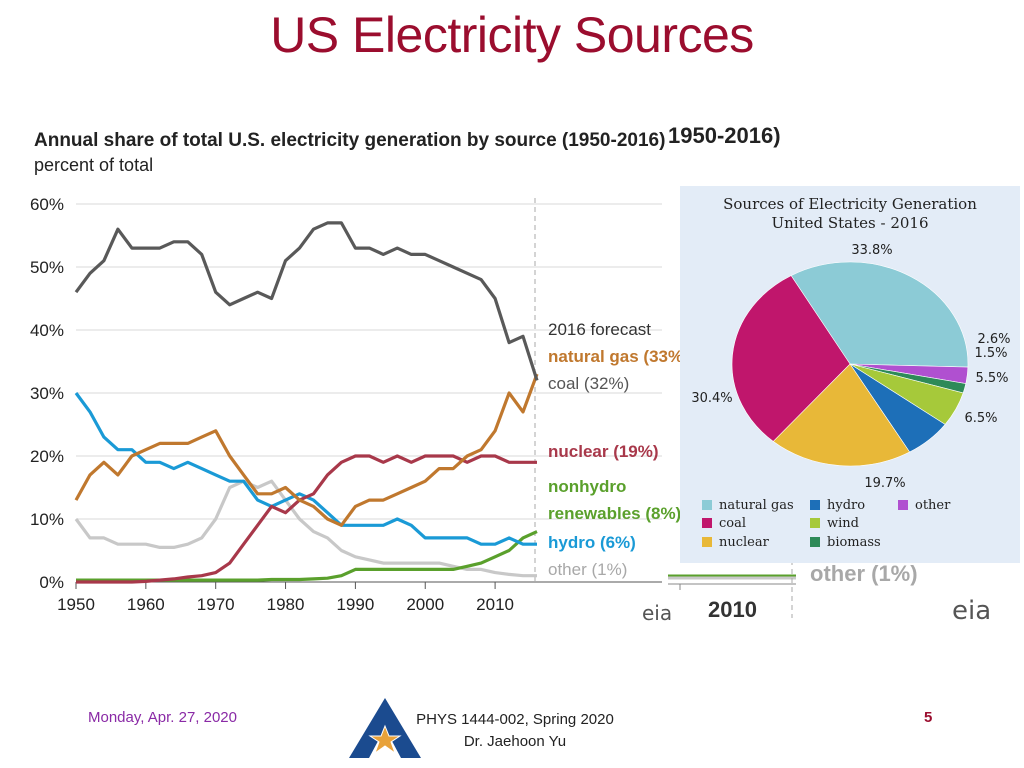  I want to click on x-tick-label: 2000, so click(425, 604).